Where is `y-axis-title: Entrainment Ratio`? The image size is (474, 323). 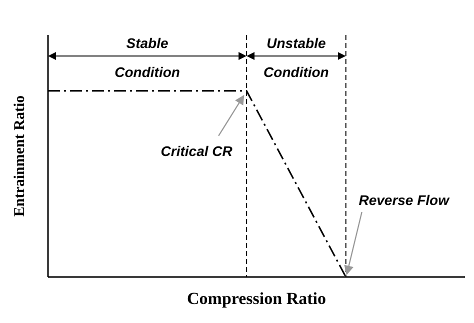 y-axis-title: Entrainment Ratio is located at coordinates (20, 156).